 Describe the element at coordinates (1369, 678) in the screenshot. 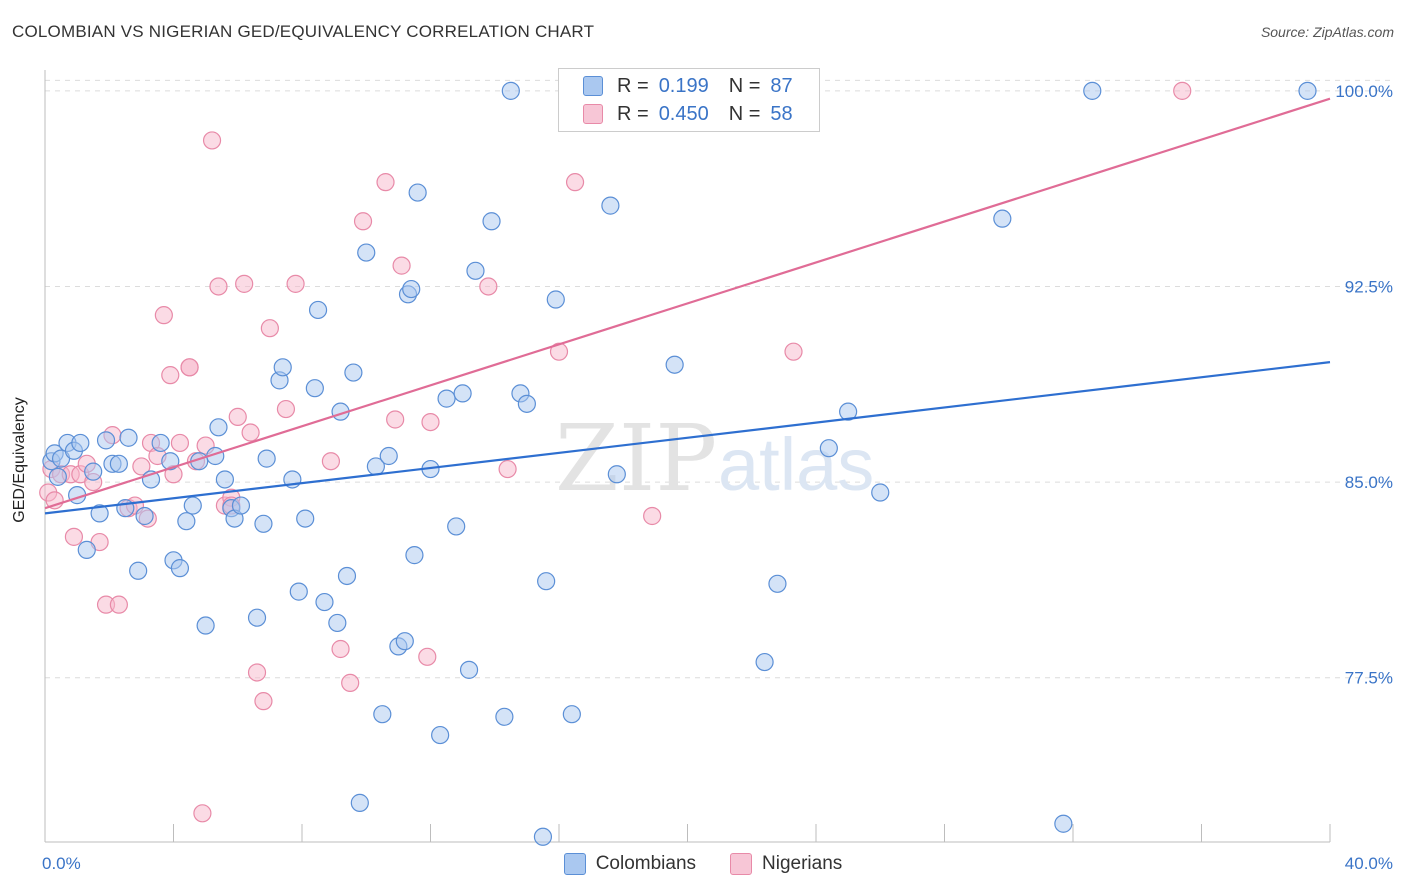

I see `y-tick-label: 77.5%` at that location.